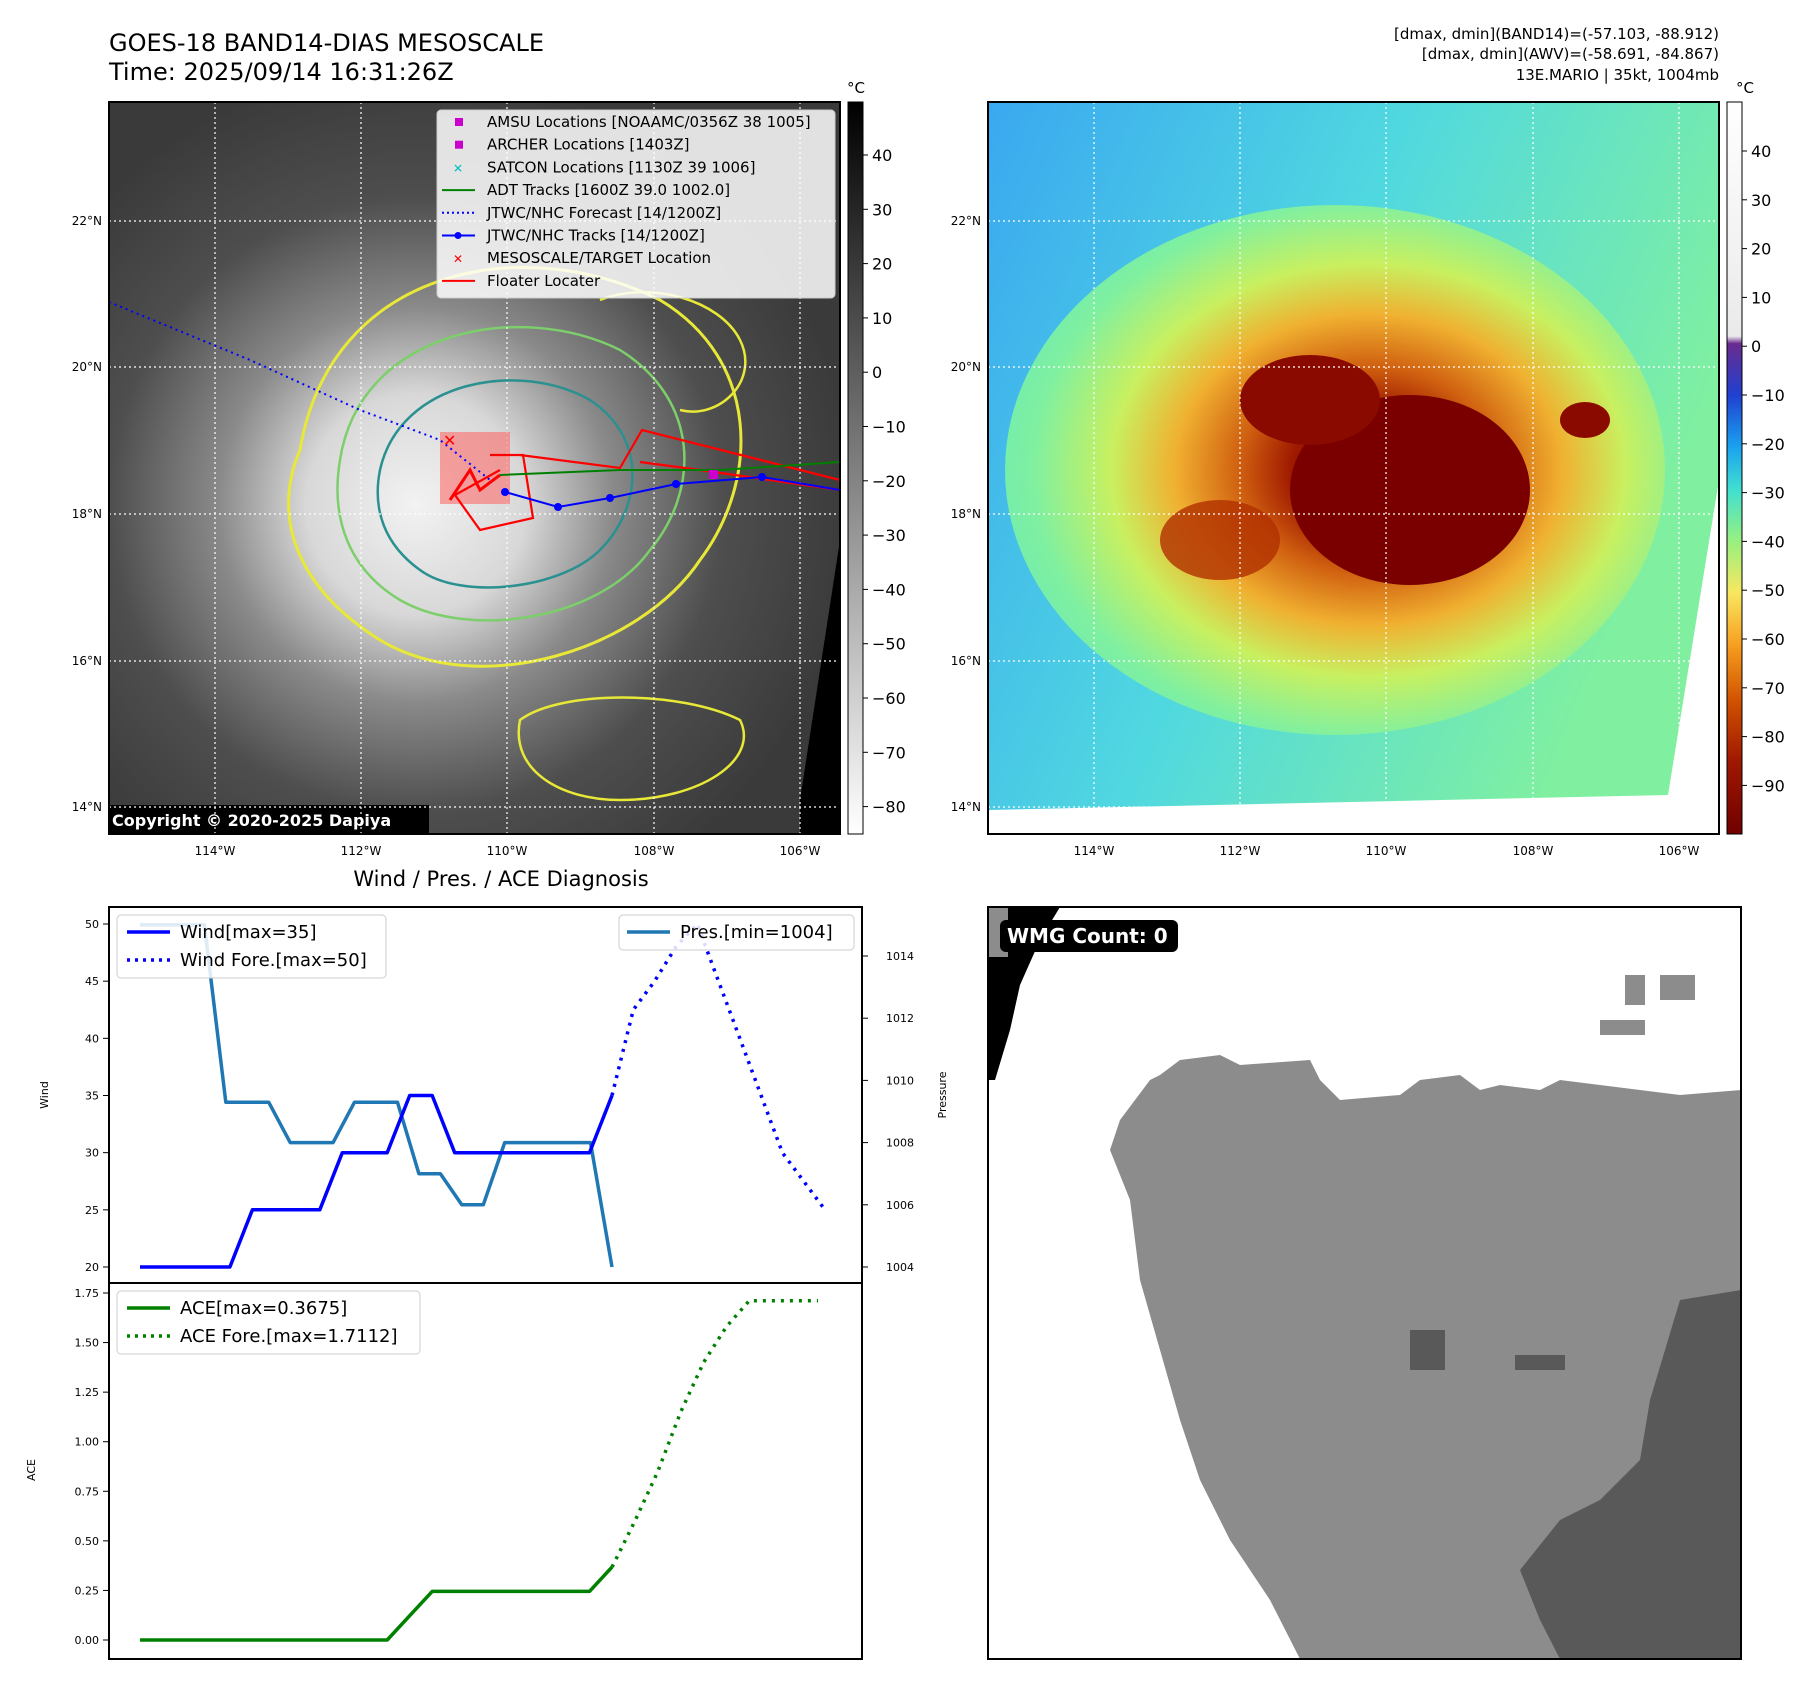 Image resolution: width=1801 pixels, height=1690 pixels. What do you see at coordinates (87, 1541) in the screenshot?
I see `y-tick-label: 0.50` at bounding box center [87, 1541].